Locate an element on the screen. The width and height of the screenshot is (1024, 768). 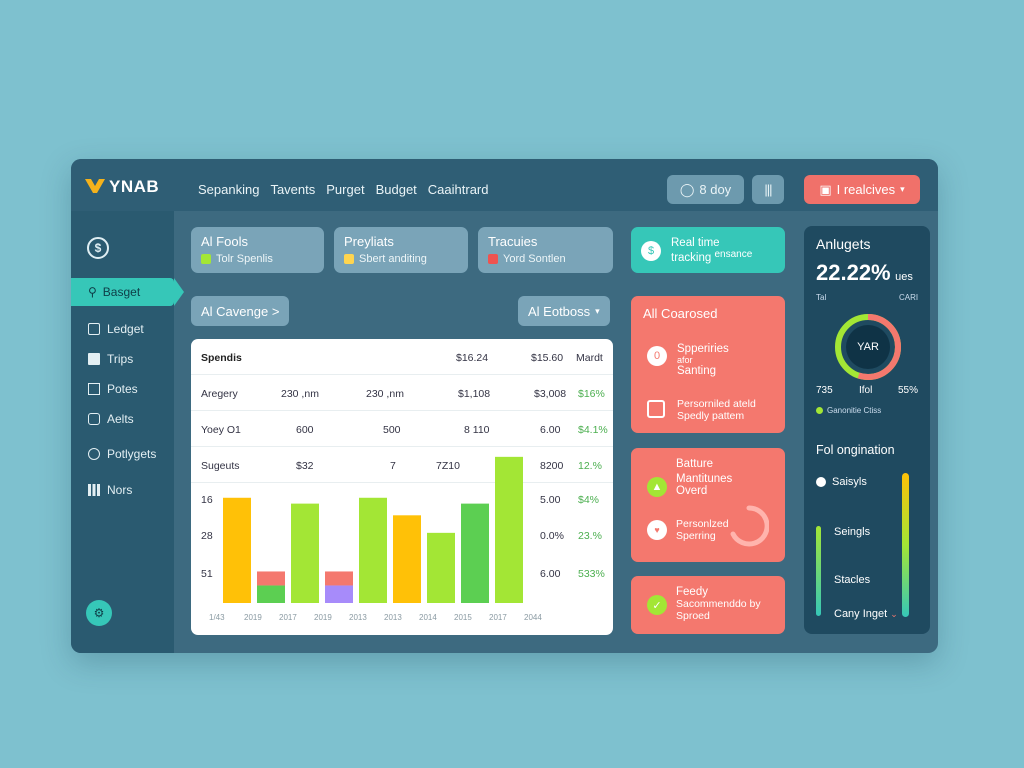
header-cell: $16.24 is located at coordinates (472, 358).